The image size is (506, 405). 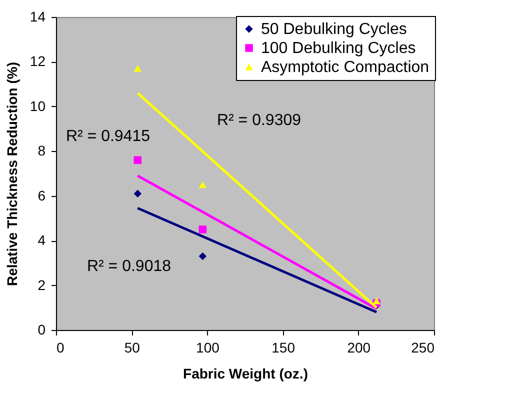 What do you see at coordinates (423, 348) in the screenshot?
I see `x-tick-label: 250` at bounding box center [423, 348].